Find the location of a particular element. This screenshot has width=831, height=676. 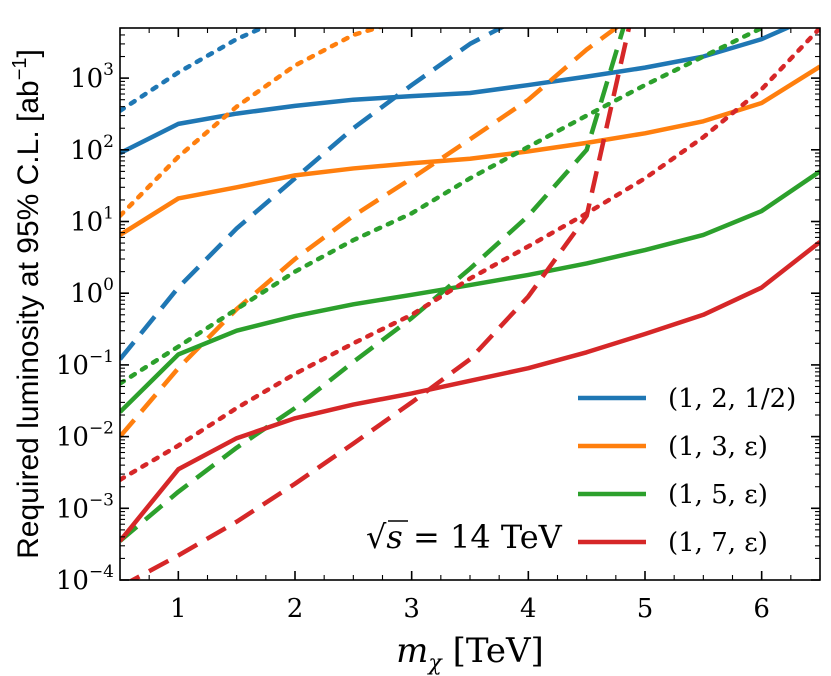

x-tick-label: 5 is located at coordinates (645, 609).